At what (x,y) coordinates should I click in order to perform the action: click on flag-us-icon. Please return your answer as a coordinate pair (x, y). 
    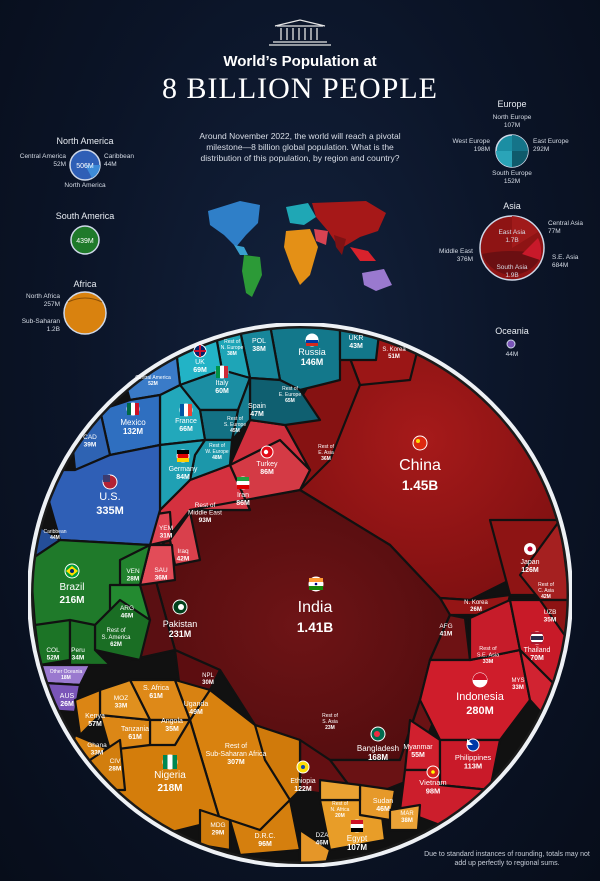
    Looking at the image, I should click on (110, 482).